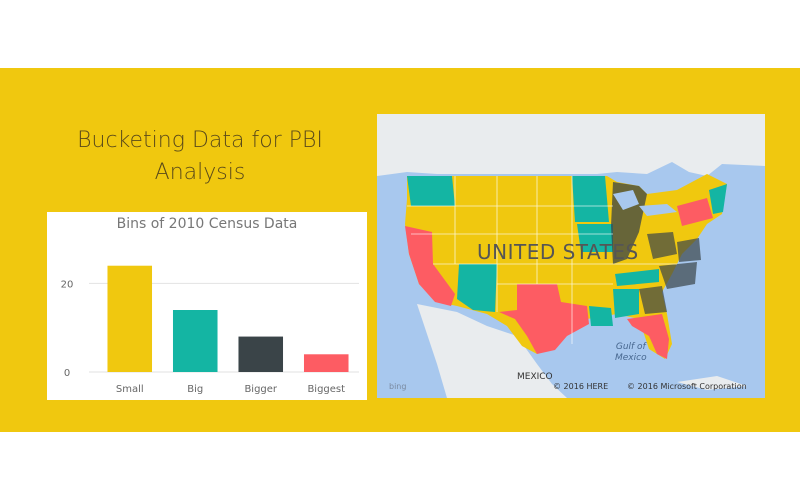 The image size is (800, 500). I want to click on minnesota-state, so click(590, 199).